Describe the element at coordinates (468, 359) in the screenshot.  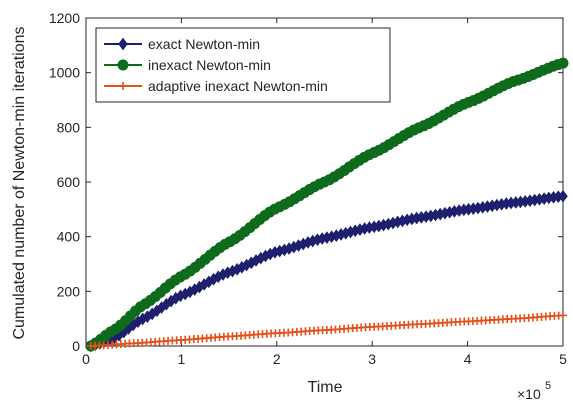
I see `x-tick-label: 4` at that location.